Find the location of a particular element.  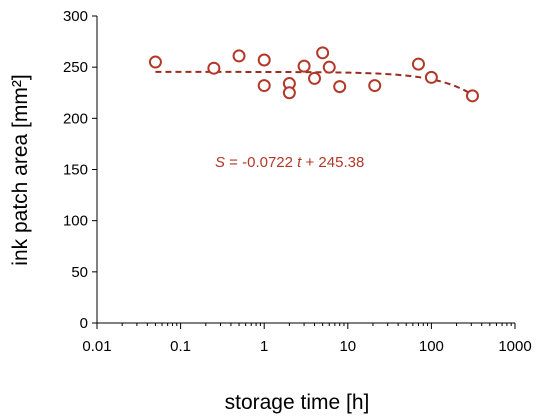

x-tick-label: 1 is located at coordinates (264, 346).